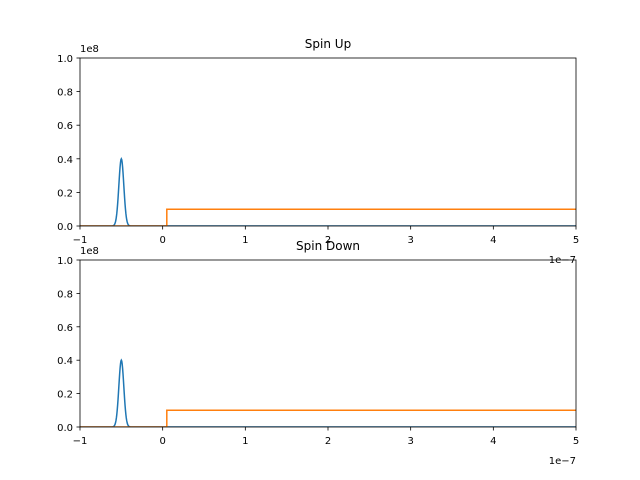 This screenshot has height=480, width=640. I want to click on chart-title: Spin Up, so click(328, 44).